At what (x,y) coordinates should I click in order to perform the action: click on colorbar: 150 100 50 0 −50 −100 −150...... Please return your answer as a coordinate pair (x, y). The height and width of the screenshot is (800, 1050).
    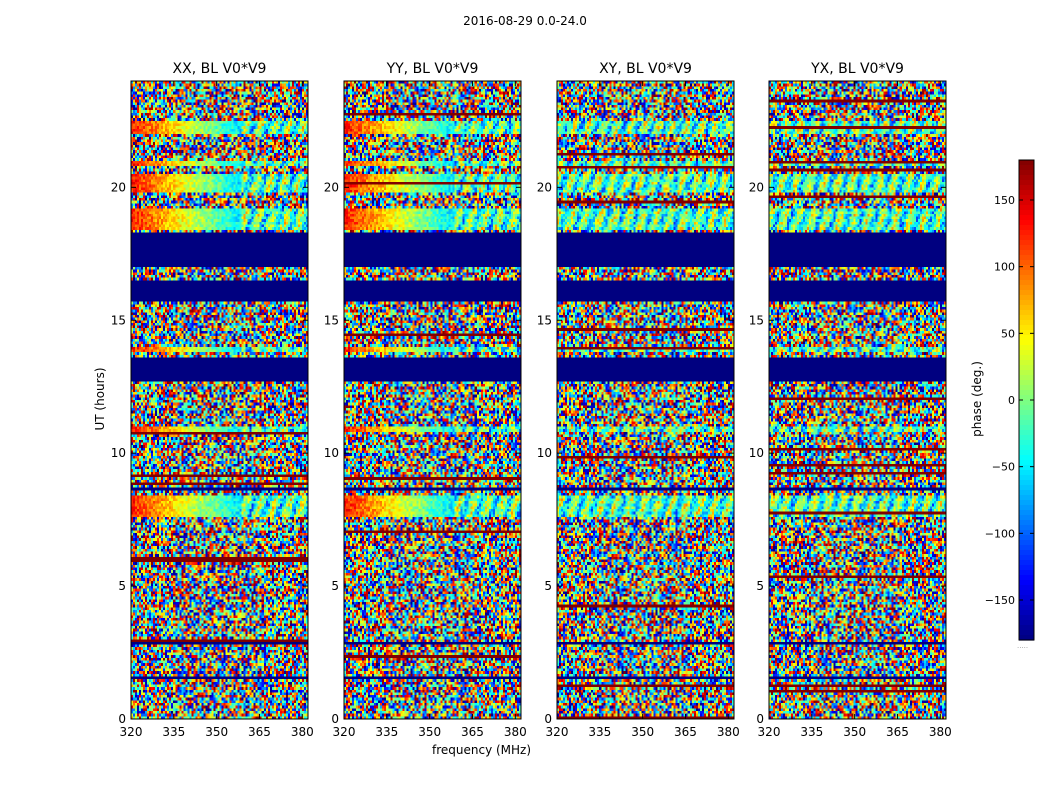
    Looking at the image, I should click on (1010, 404).